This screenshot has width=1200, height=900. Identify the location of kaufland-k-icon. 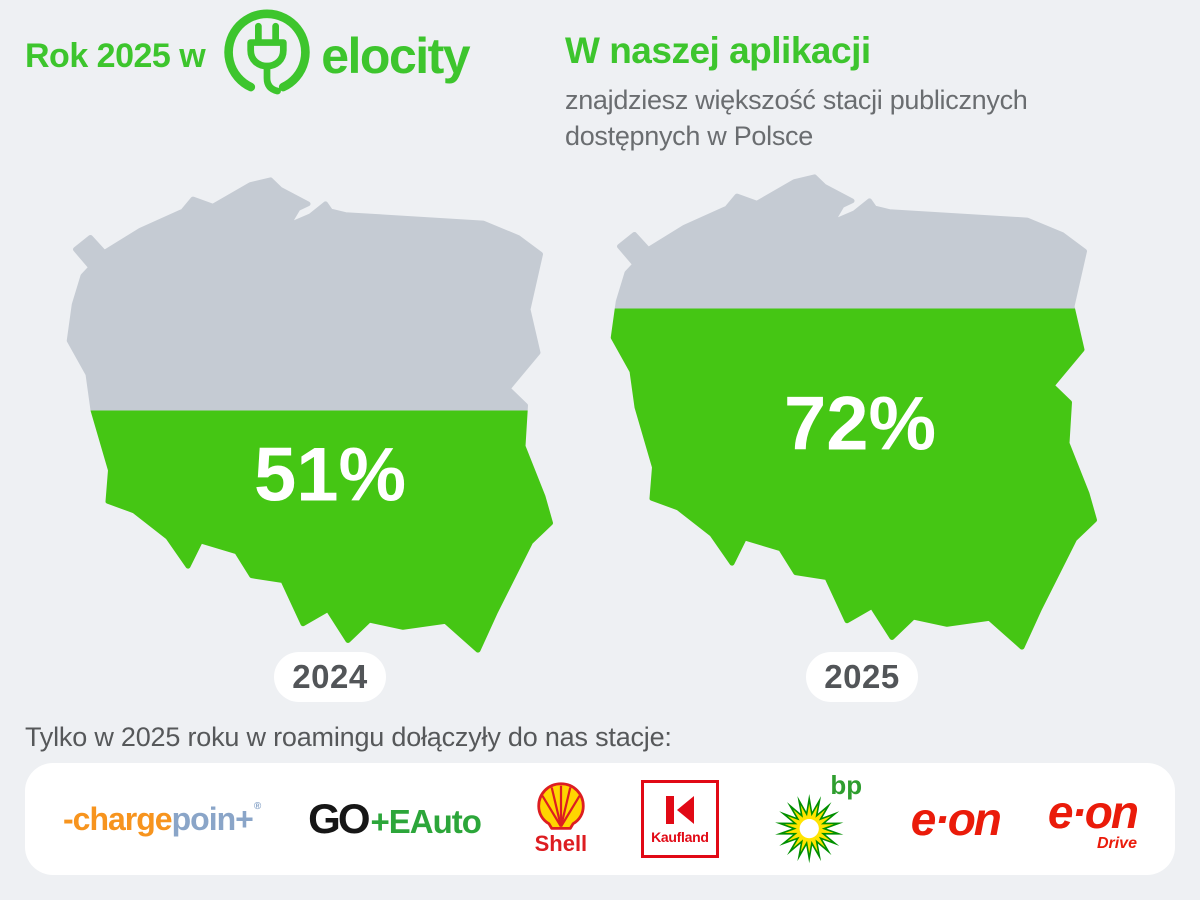
(679, 809).